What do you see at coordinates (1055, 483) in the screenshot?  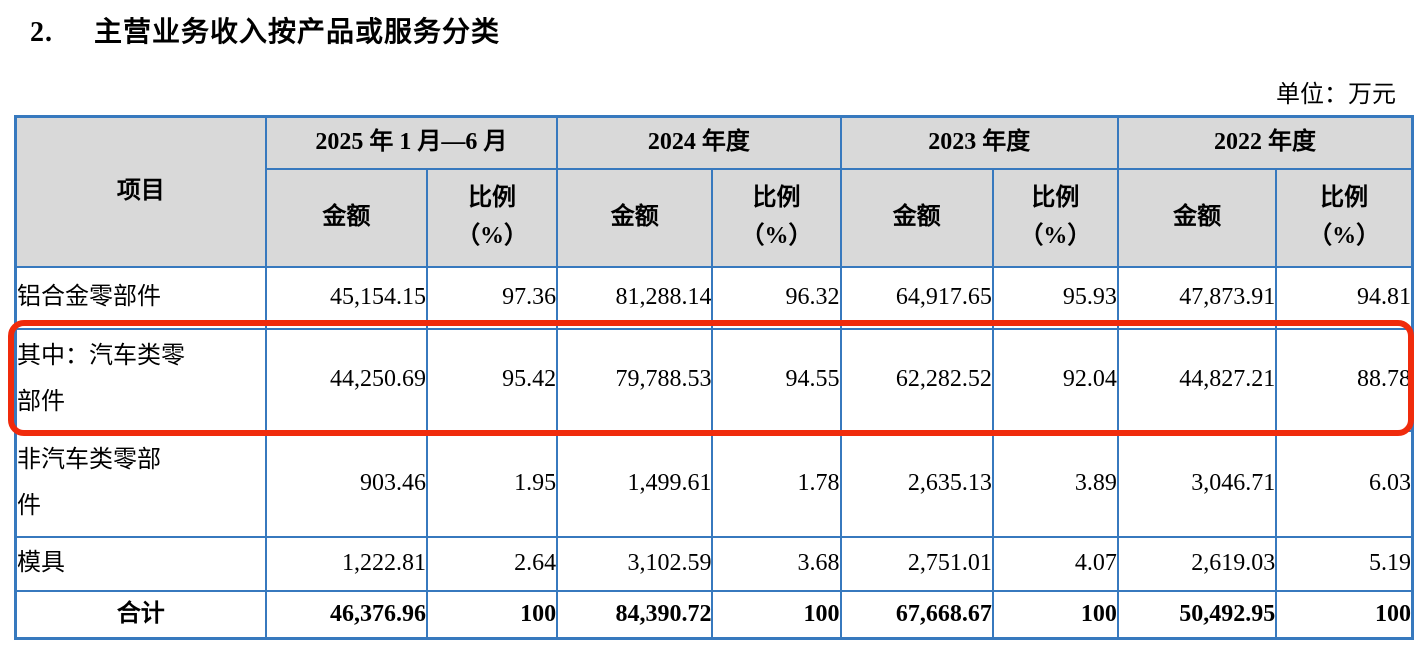 I see `ratio-cell: 3.89` at bounding box center [1055, 483].